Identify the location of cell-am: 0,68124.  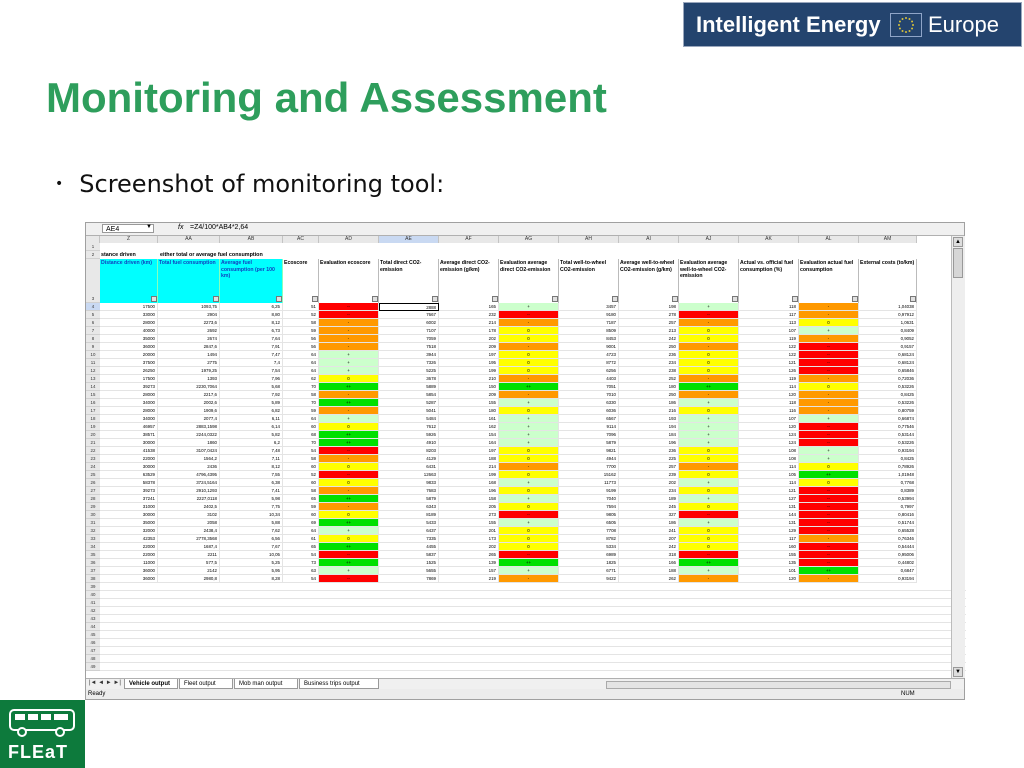
(888, 355).